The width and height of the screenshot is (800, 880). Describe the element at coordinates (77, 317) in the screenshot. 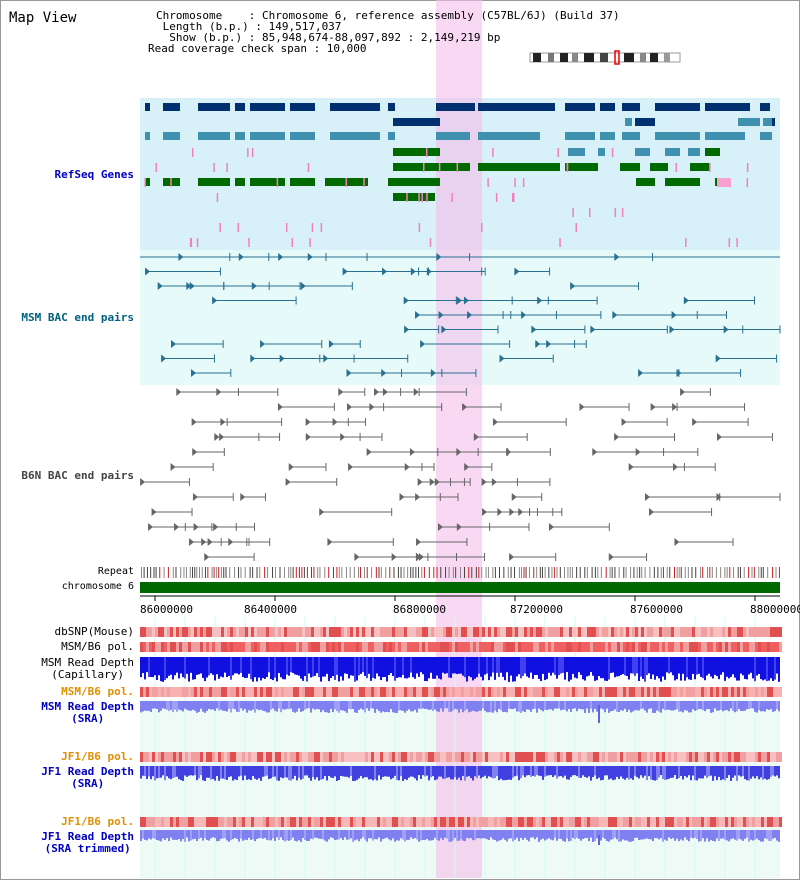

I see `msm-bac-label: MSM BAC end pairs` at that location.